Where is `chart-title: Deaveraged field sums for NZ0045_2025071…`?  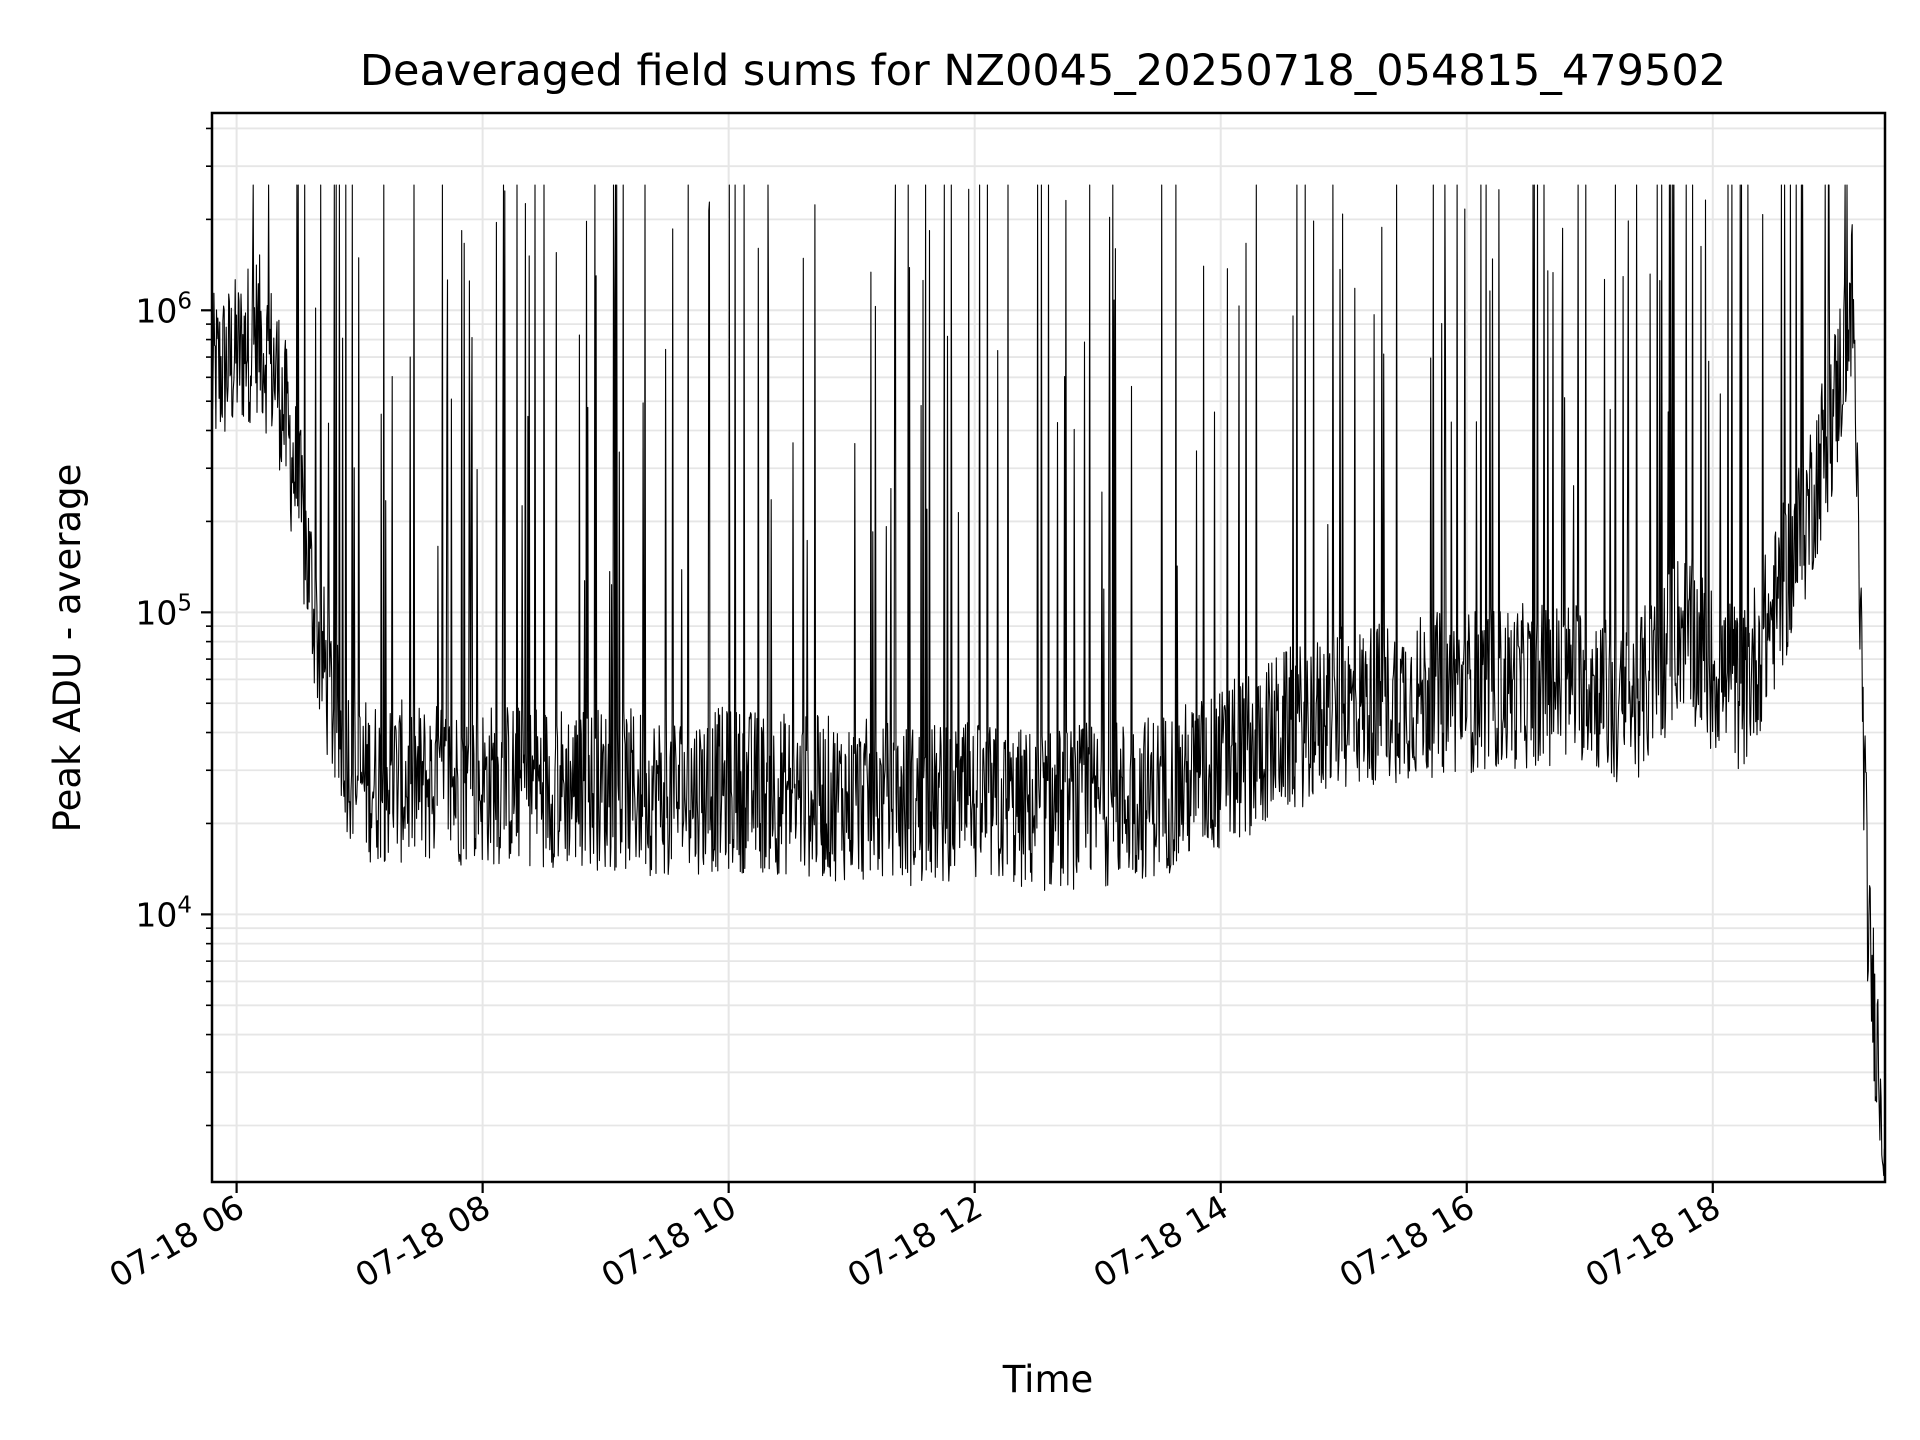 chart-title: Deaveraged field sums for NZ0045_2025071… is located at coordinates (1043, 71).